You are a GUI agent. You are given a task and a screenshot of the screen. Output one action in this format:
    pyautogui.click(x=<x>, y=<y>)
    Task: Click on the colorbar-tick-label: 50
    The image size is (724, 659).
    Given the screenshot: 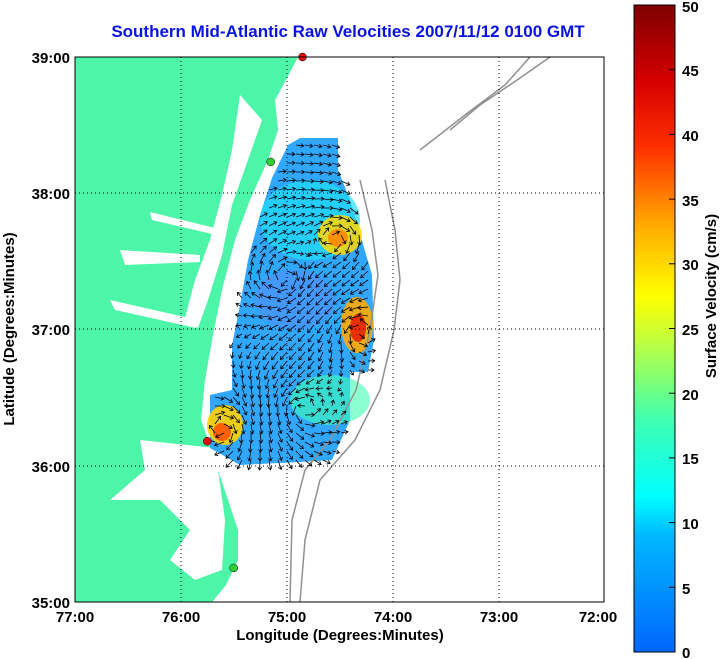 What is the action you would take?
    pyautogui.click(x=690, y=8)
    